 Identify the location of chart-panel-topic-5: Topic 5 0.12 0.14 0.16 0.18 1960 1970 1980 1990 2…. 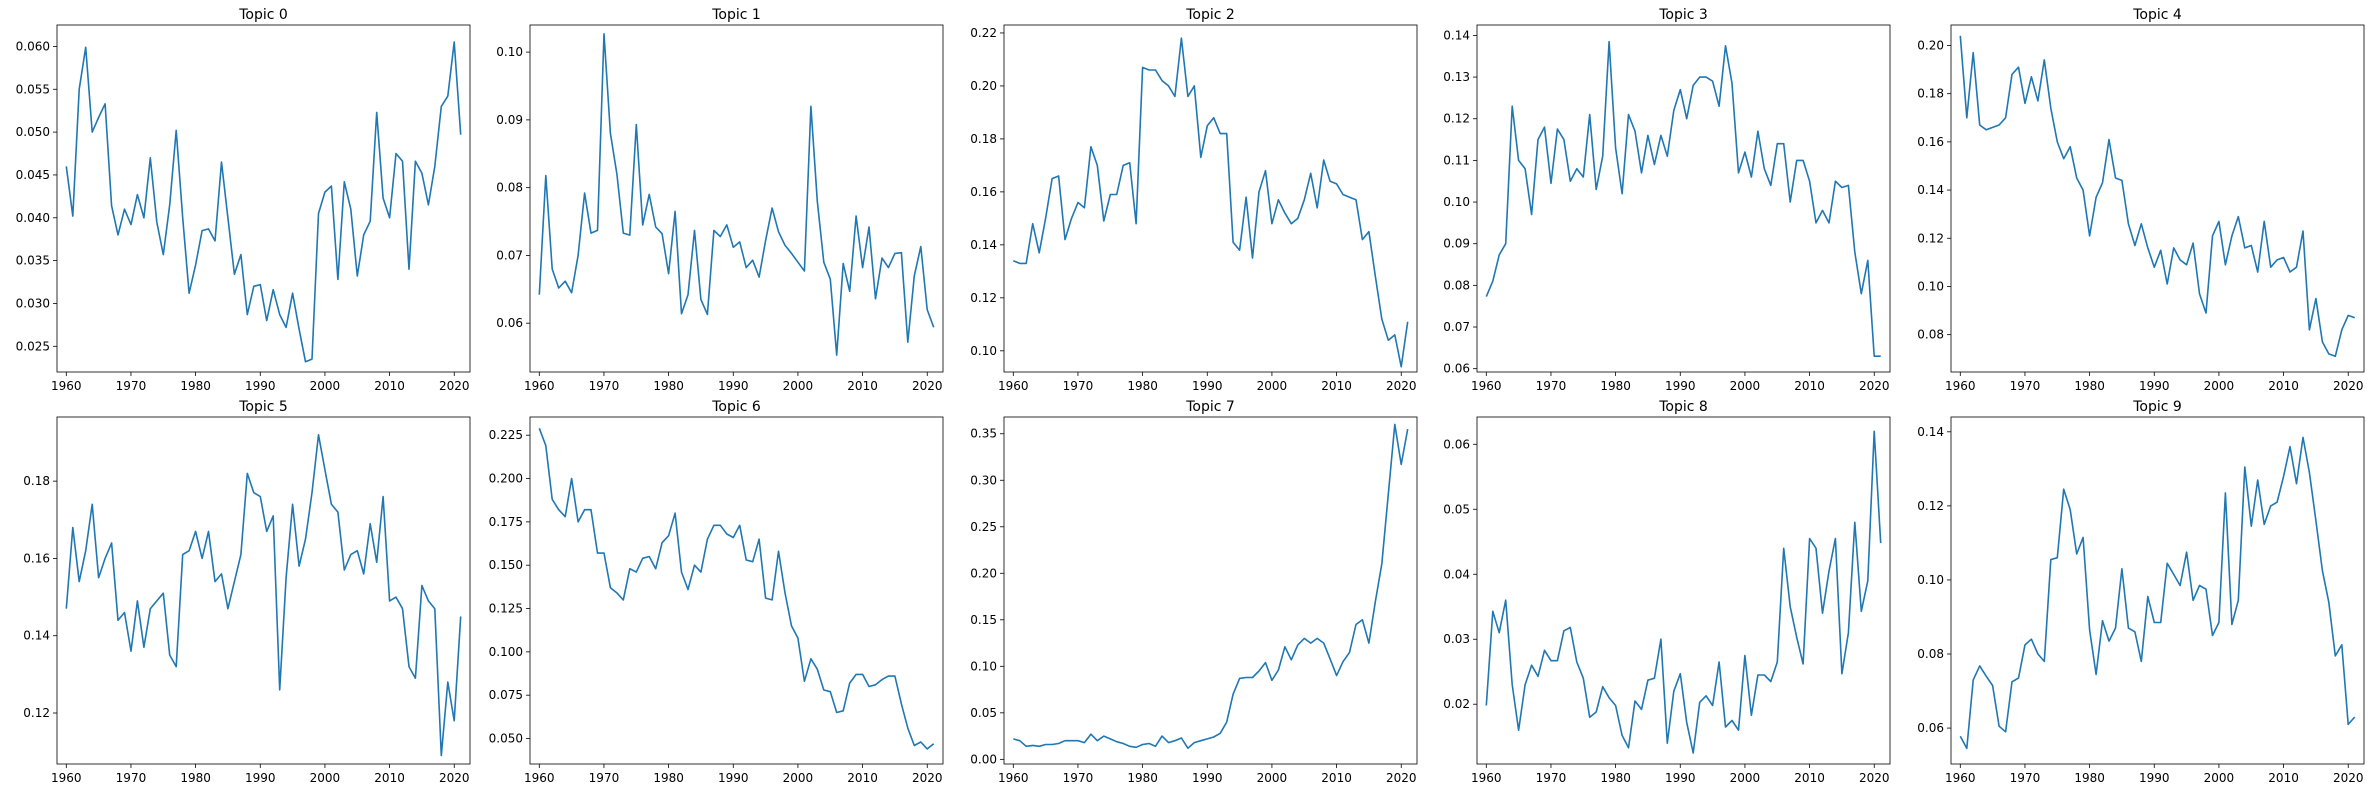
(247, 592).